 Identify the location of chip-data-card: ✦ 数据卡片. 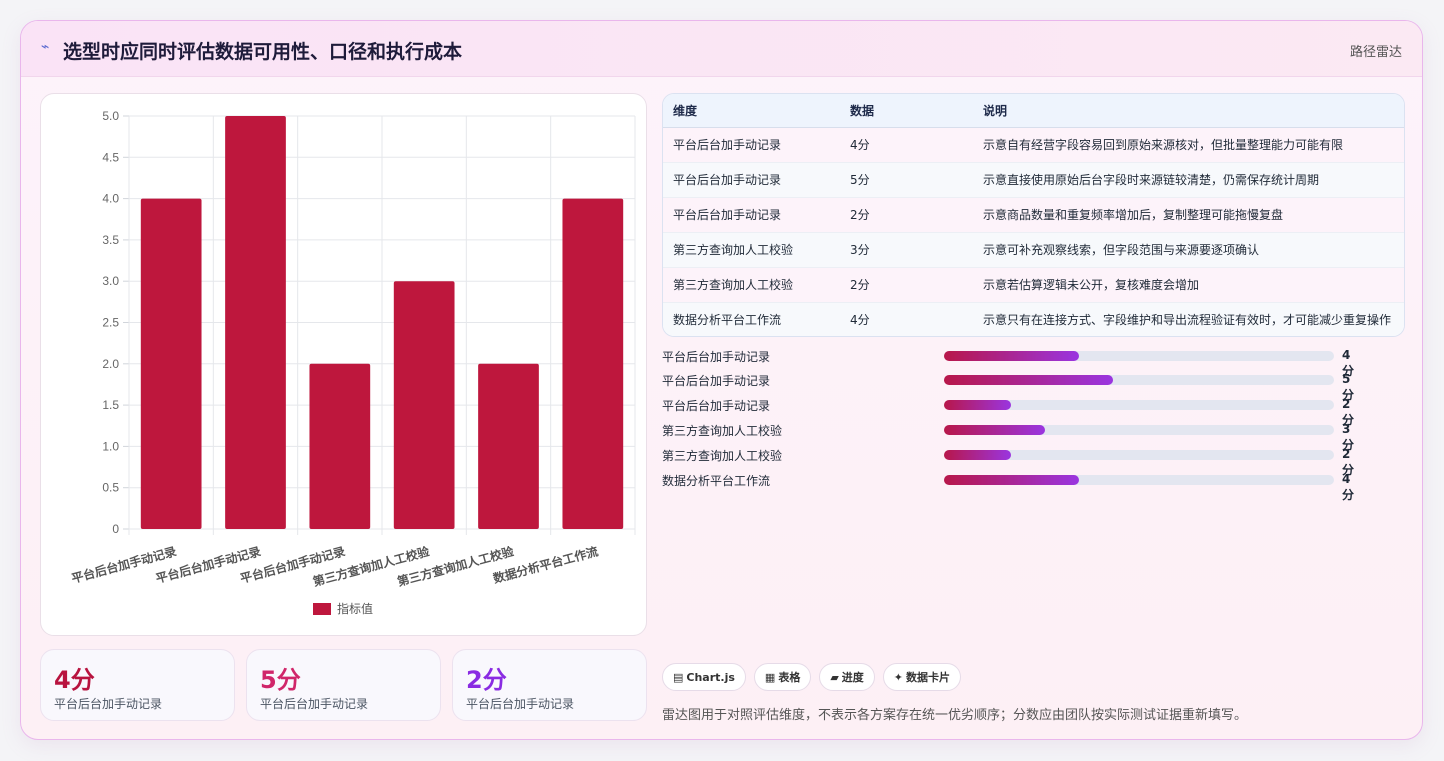
(922, 677).